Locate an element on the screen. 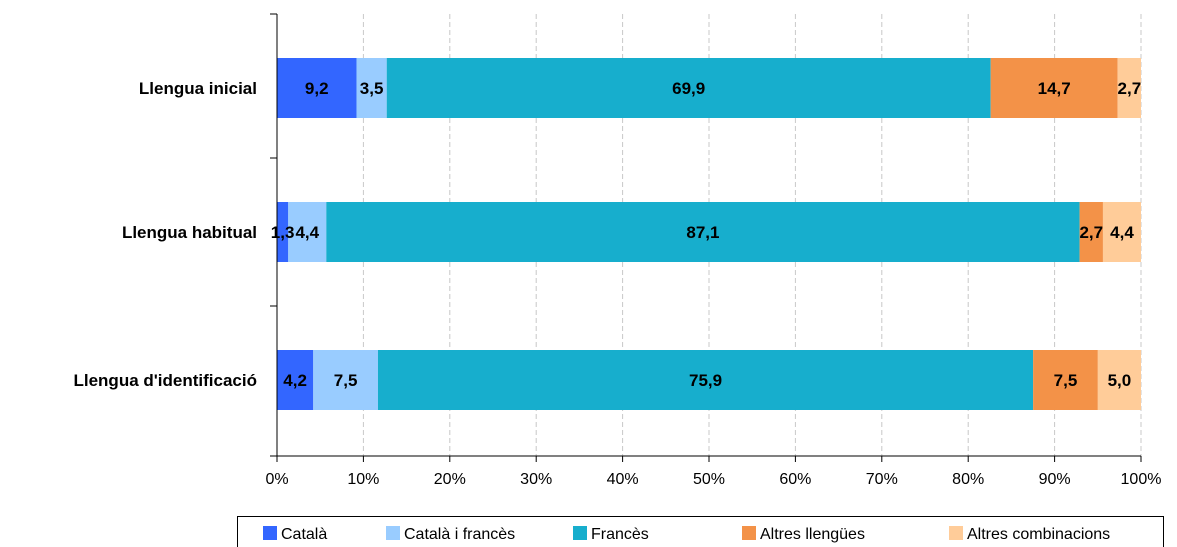 The image size is (1177, 547). data-label: 87,1 is located at coordinates (702, 232).